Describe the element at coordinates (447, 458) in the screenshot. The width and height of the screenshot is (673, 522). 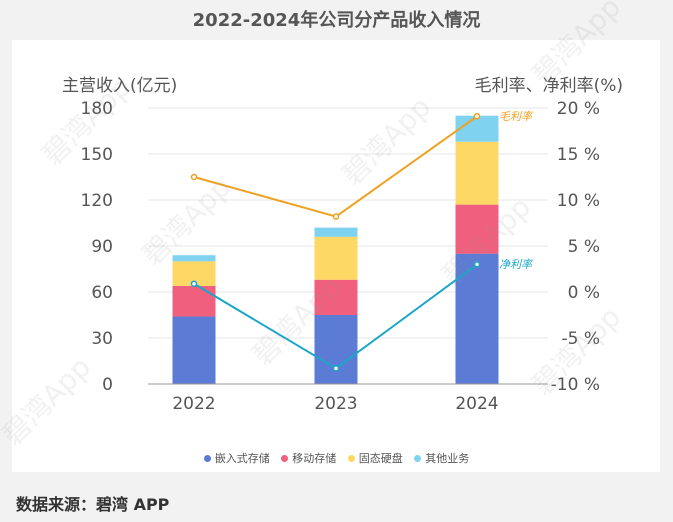
I see `legend-label: 其他业务` at that location.